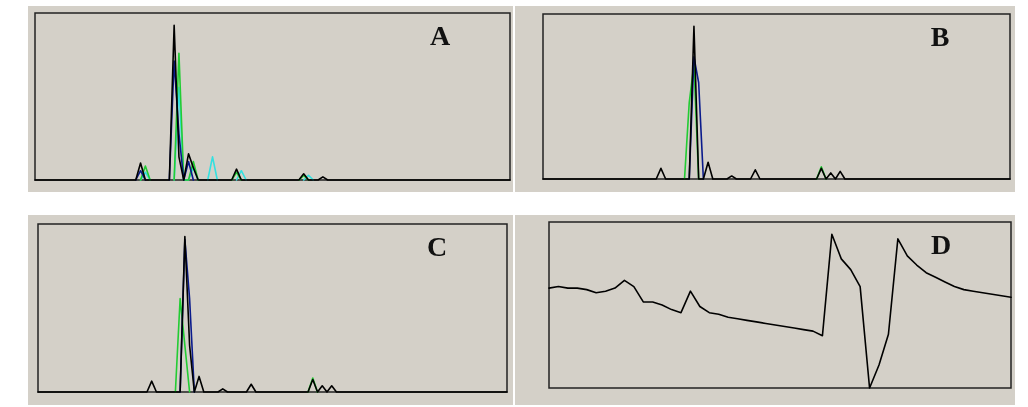 The width and height of the screenshot is (1028, 407). What do you see at coordinates (437, 246) in the screenshot?
I see `chart-title: C` at bounding box center [437, 246].